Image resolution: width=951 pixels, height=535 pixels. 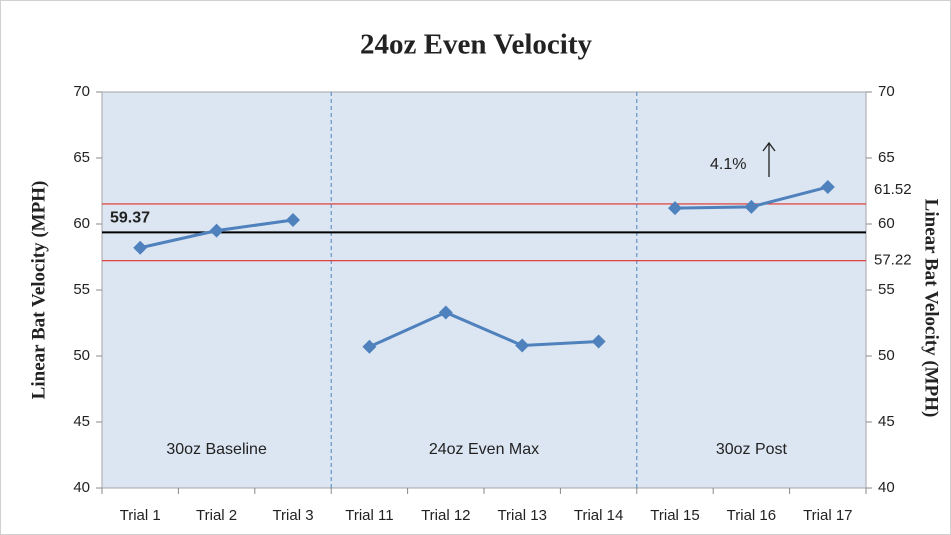 What do you see at coordinates (216, 515) in the screenshot?
I see `x-tick-label: Trial 2` at bounding box center [216, 515].